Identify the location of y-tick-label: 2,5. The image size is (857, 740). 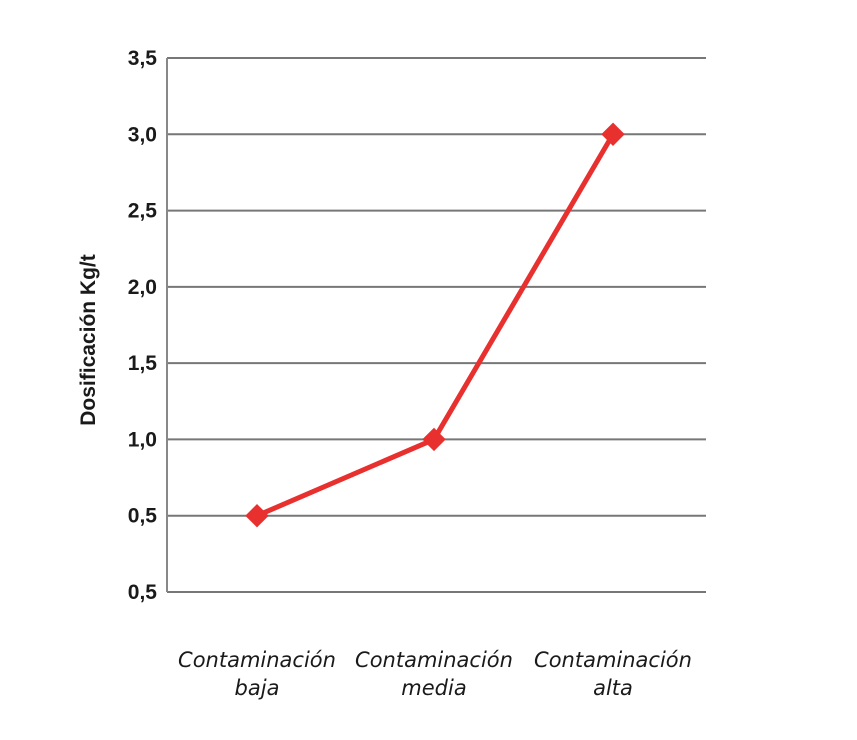
(143, 211).